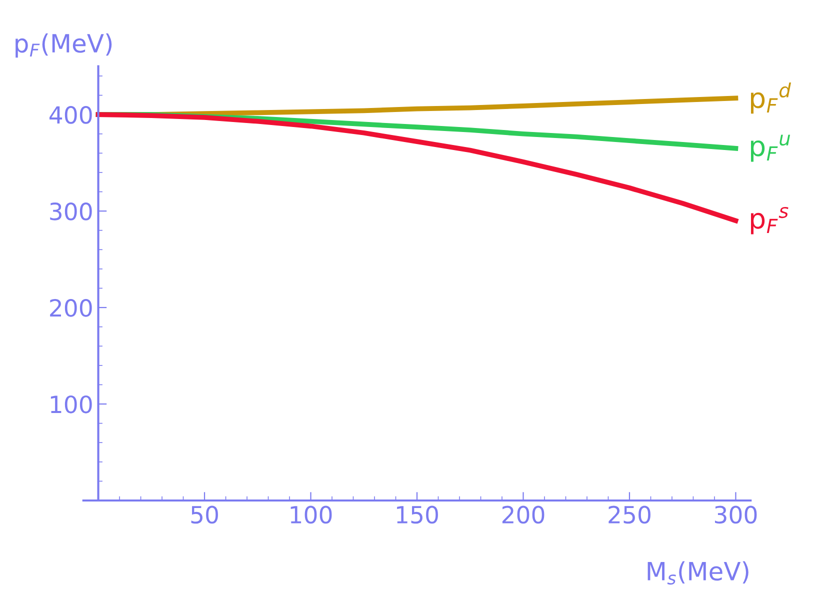 The height and width of the screenshot is (603, 834). Describe the element at coordinates (311, 515) in the screenshot. I see `x-tick-label: 100` at that location.